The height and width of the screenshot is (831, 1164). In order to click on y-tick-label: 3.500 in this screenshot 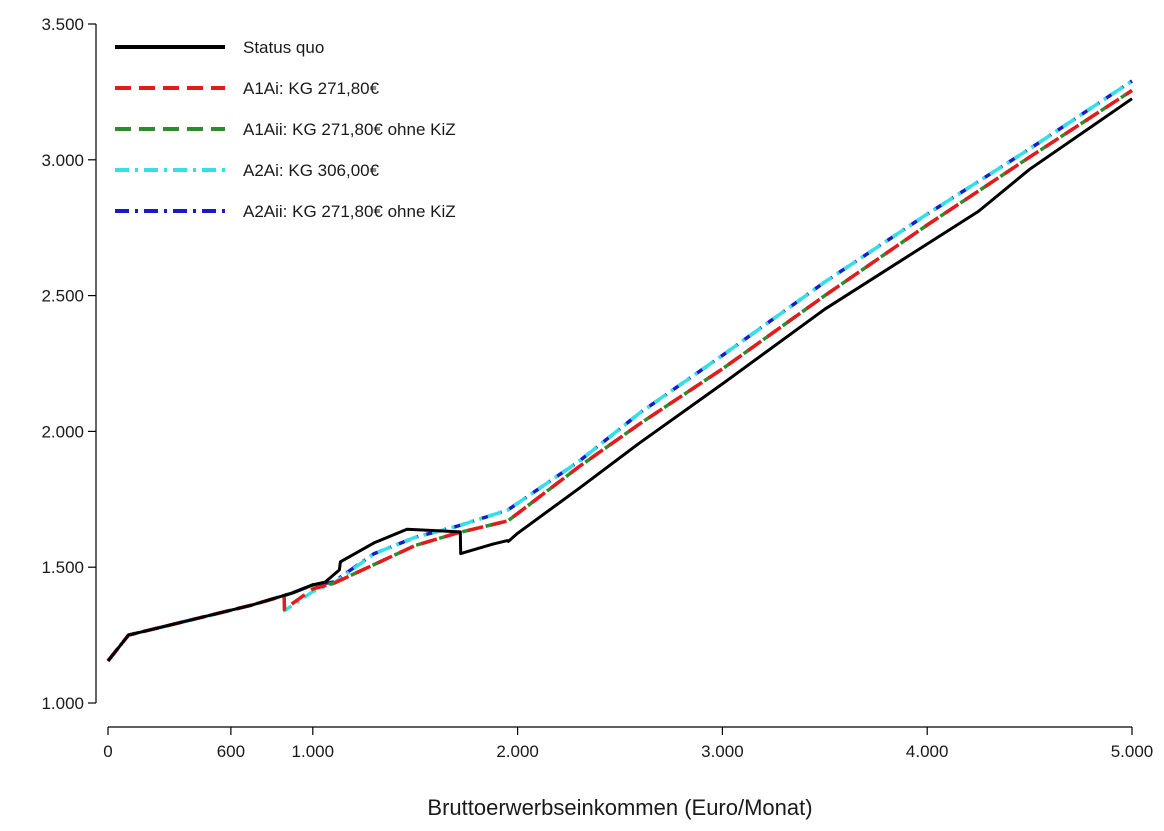, I will do `click(62, 24)`.